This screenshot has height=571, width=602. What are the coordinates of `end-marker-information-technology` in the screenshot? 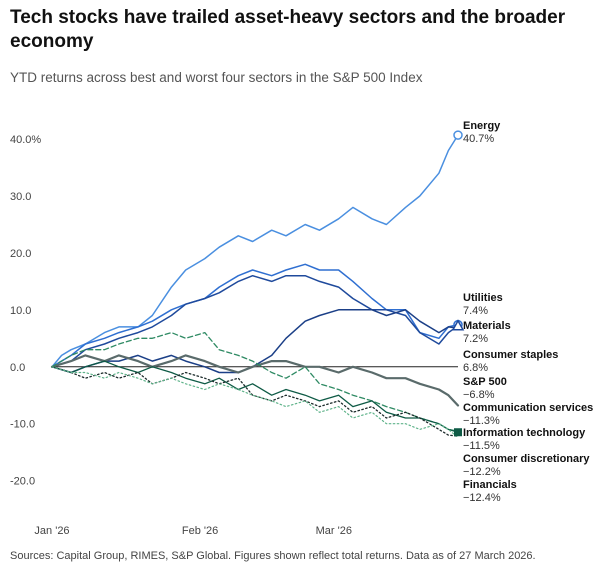 It's located at (458, 432).